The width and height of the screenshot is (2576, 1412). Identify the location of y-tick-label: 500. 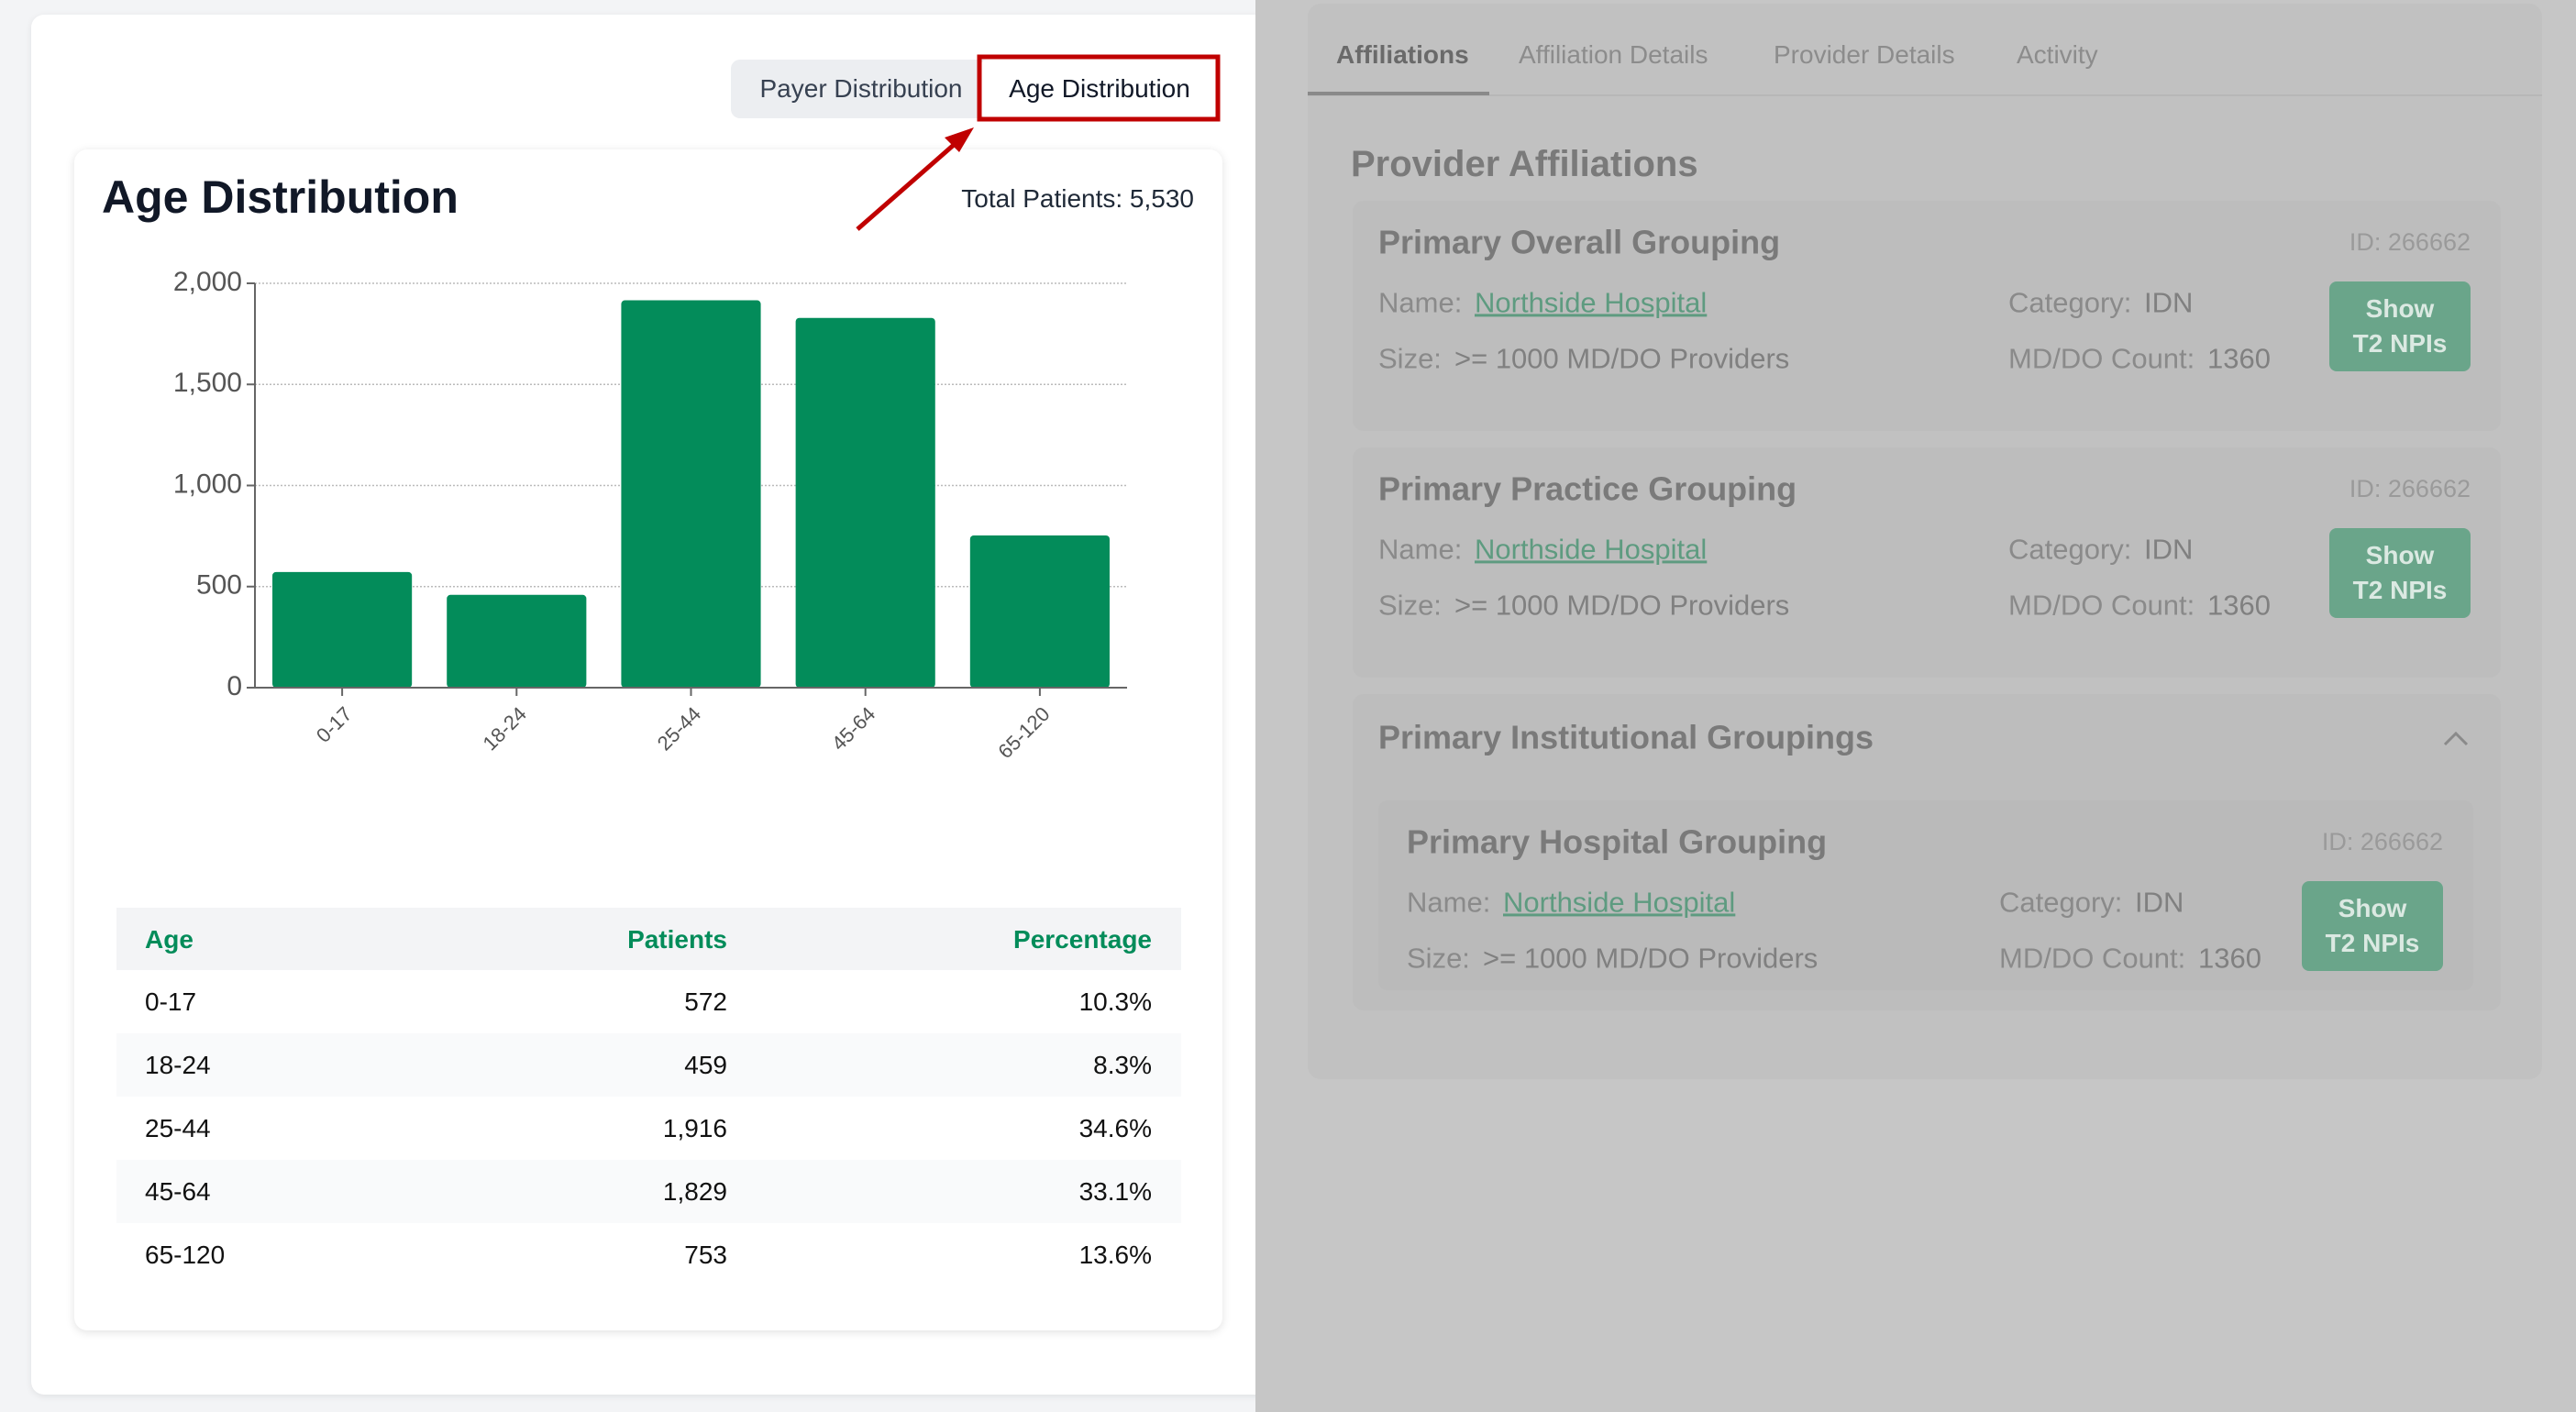
(219, 585).